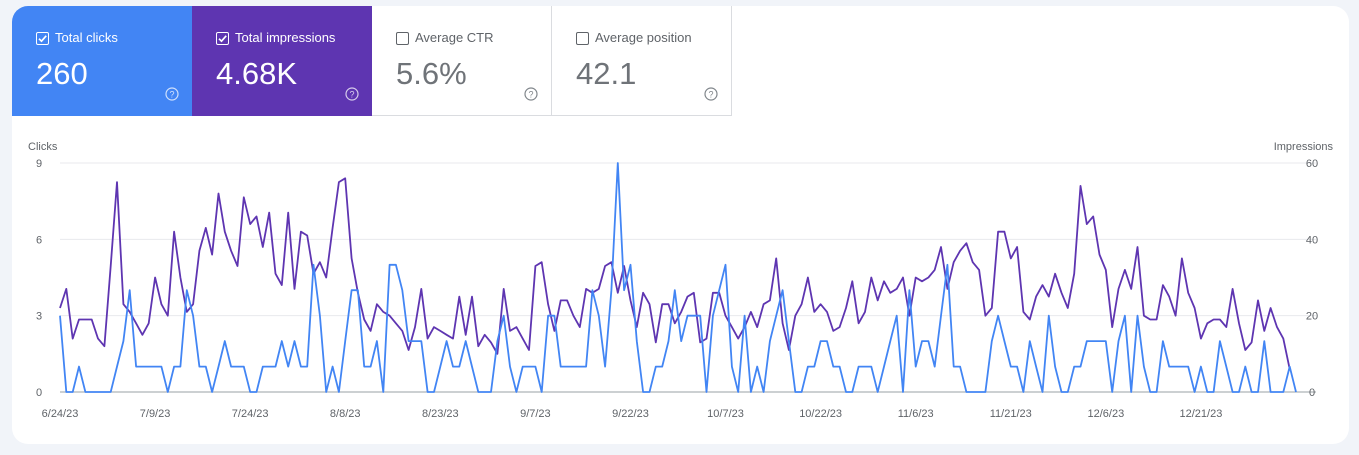 This screenshot has height=455, width=1359. Describe the element at coordinates (60, 414) in the screenshot. I see `x-axis-tick-label: 6/24/23` at that location.